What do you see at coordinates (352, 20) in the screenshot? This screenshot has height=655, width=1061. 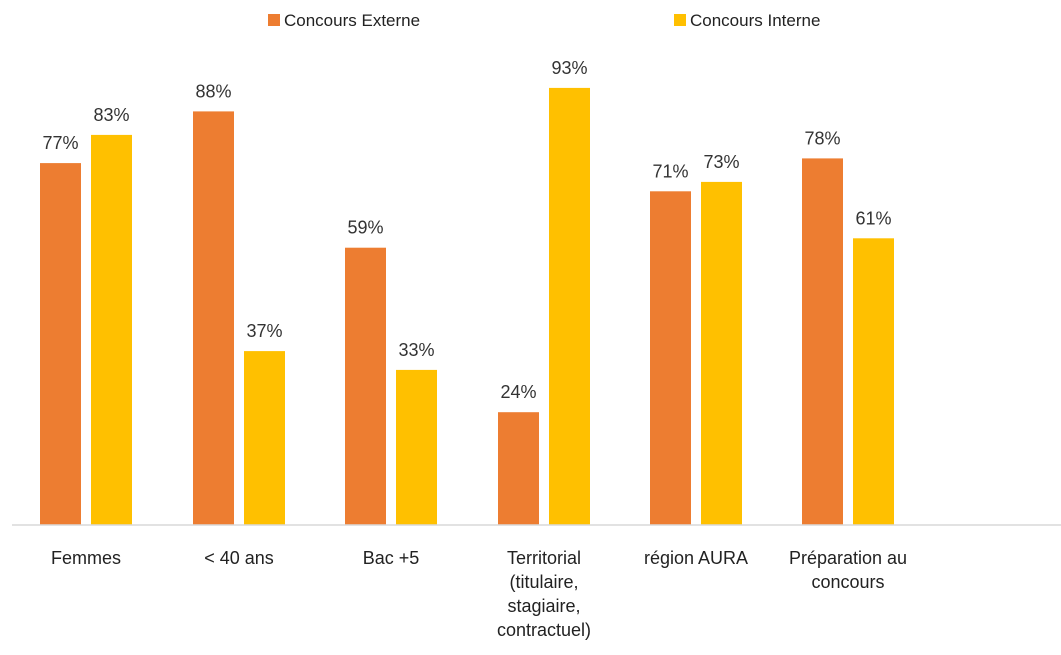 I see `legend-label-1: Concours Externe` at bounding box center [352, 20].